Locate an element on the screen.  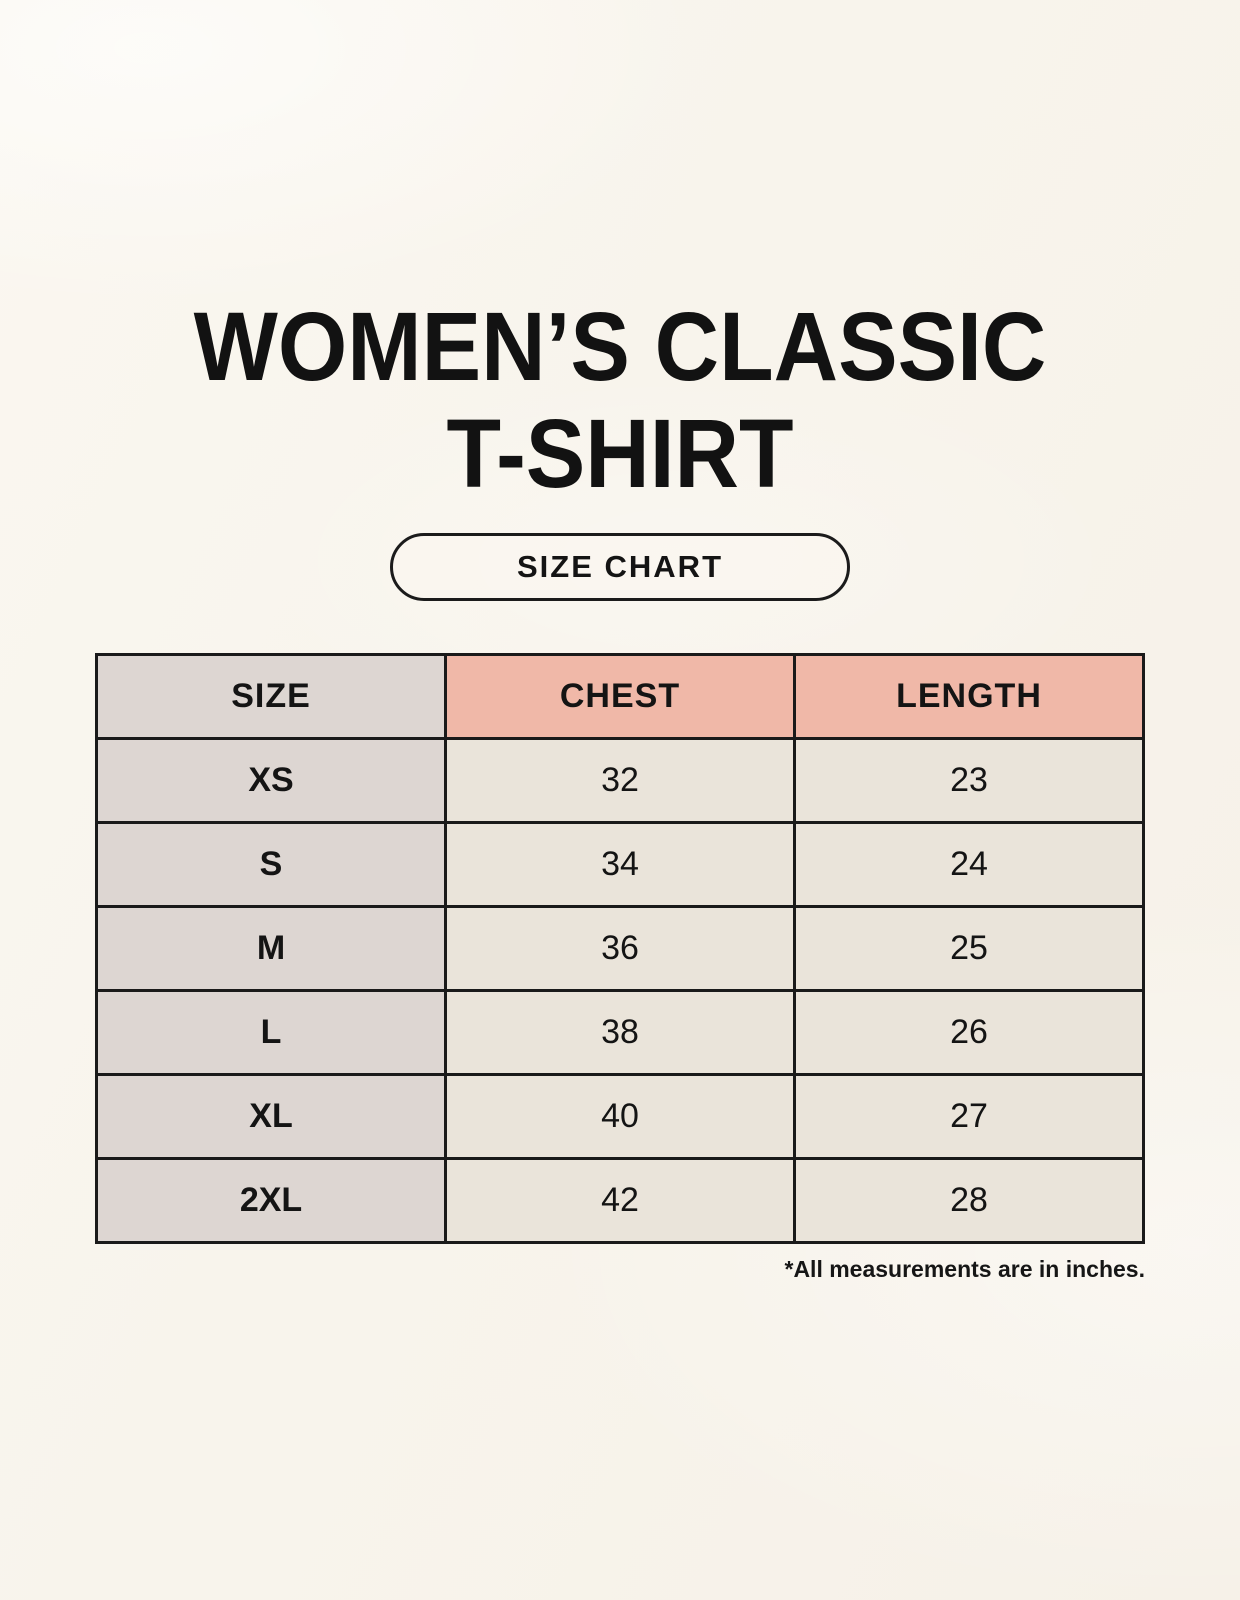
size-label: L is located at coordinates (271, 1033).